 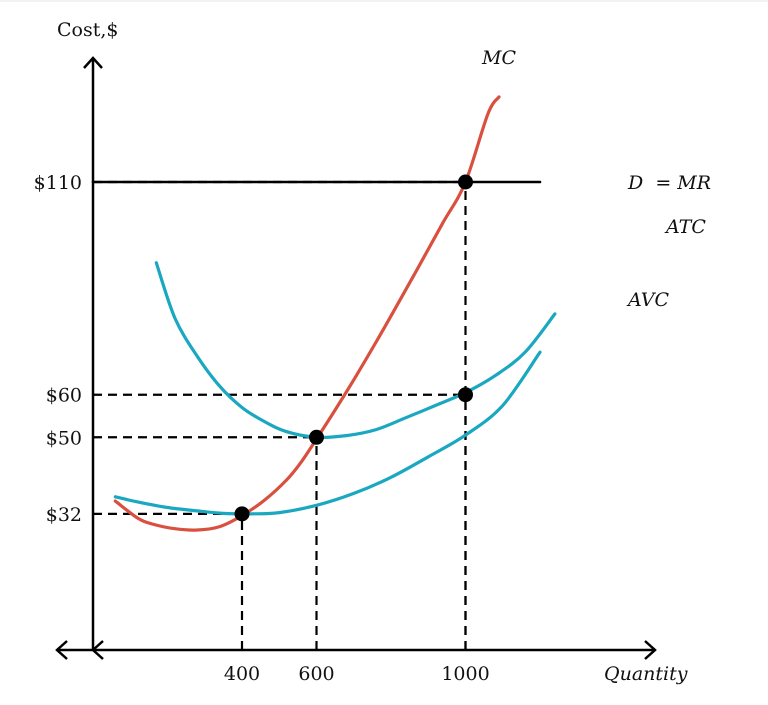 What do you see at coordinates (88, 30) in the screenshot?
I see `y-axis-label: Cost,$` at bounding box center [88, 30].